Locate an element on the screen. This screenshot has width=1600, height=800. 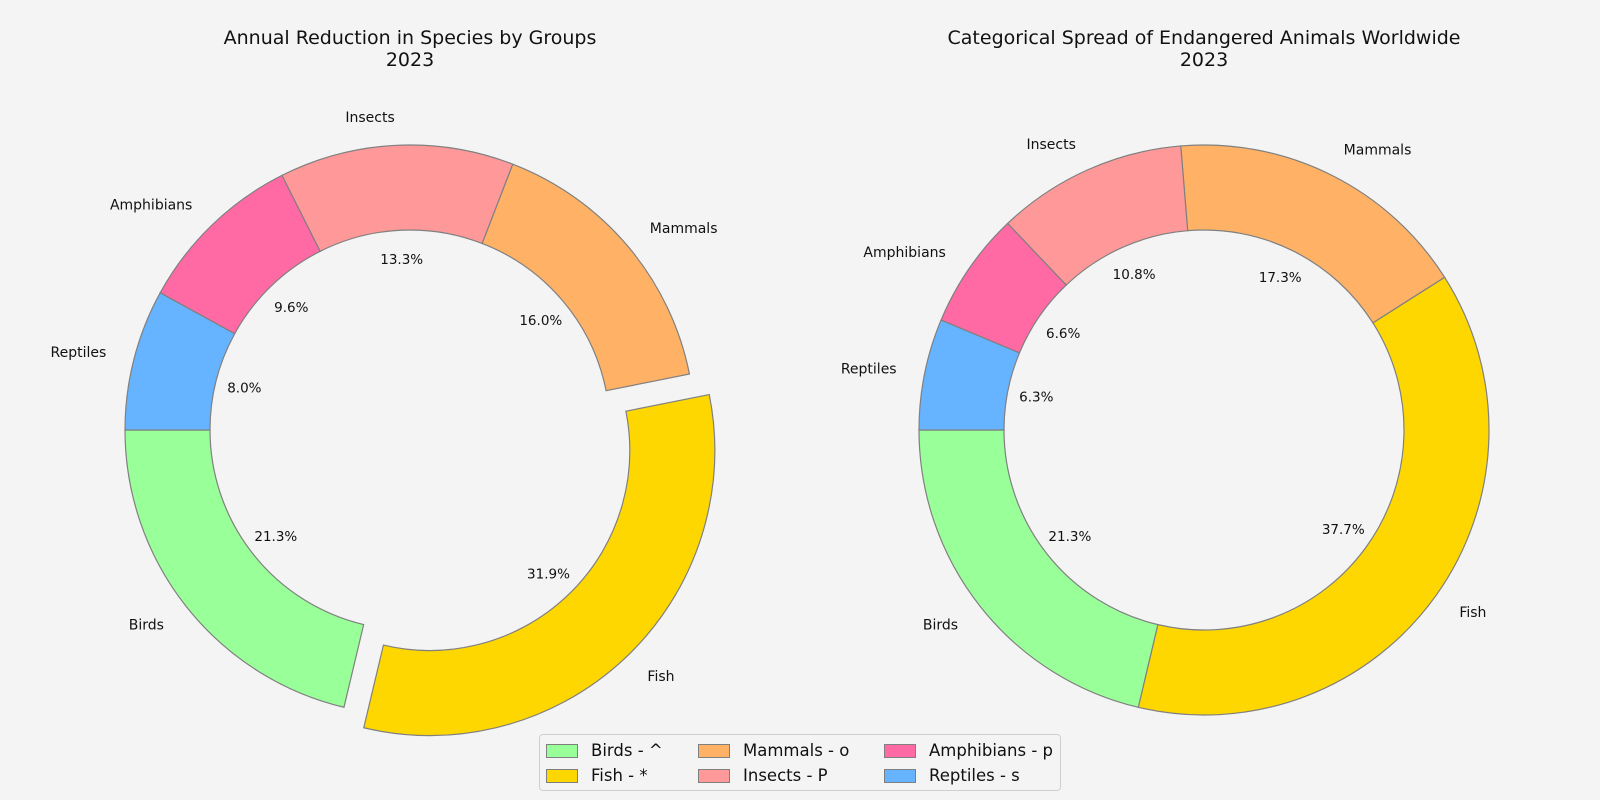
pct-label-amphibians-chart-2: 6.6% is located at coordinates (1063, 334).